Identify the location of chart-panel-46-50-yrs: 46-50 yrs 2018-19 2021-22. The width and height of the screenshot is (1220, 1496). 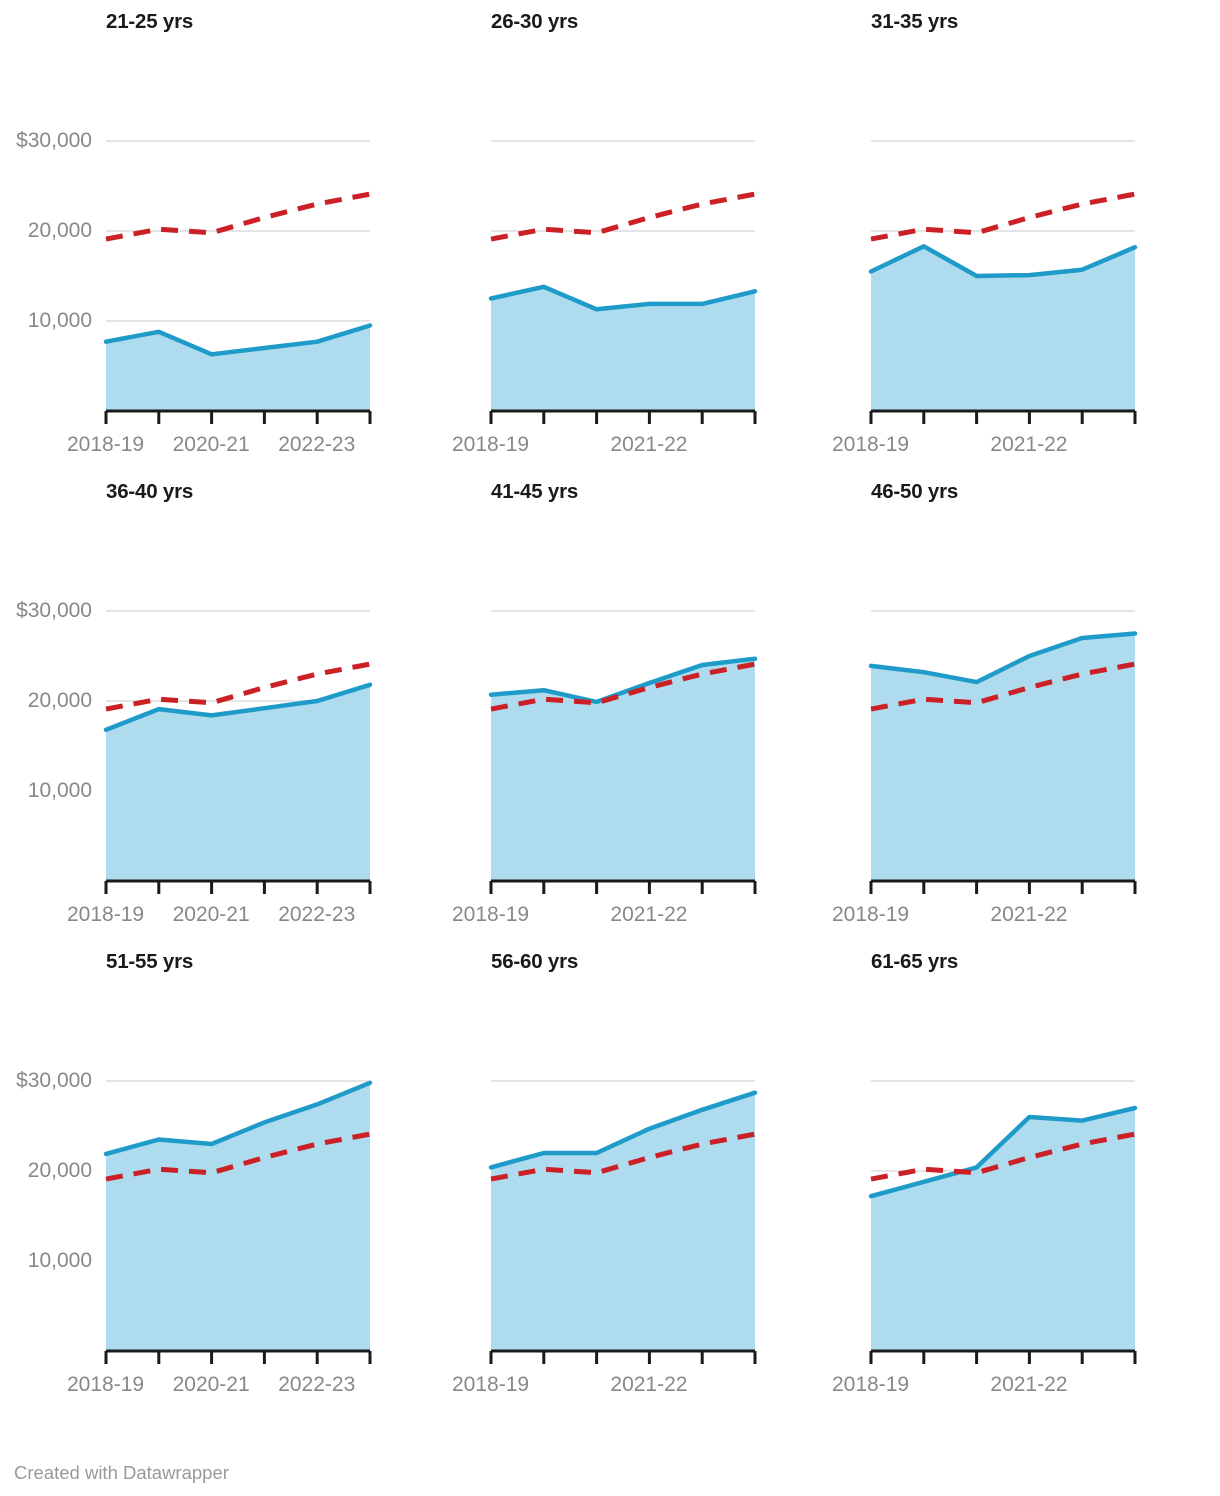
(960, 703).